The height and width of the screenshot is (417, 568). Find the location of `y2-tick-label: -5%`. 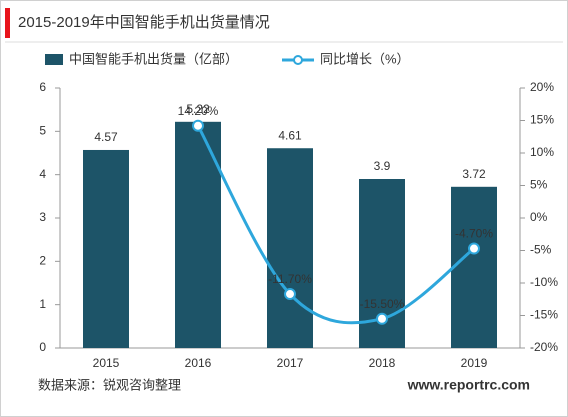

y2-tick-label: -5% is located at coordinates (541, 250).